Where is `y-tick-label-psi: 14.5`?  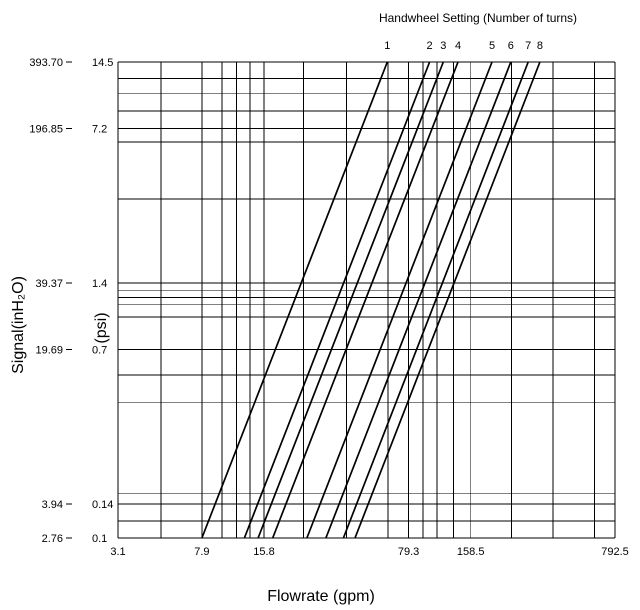
y-tick-label-psi: 14.5 is located at coordinates (102, 63).